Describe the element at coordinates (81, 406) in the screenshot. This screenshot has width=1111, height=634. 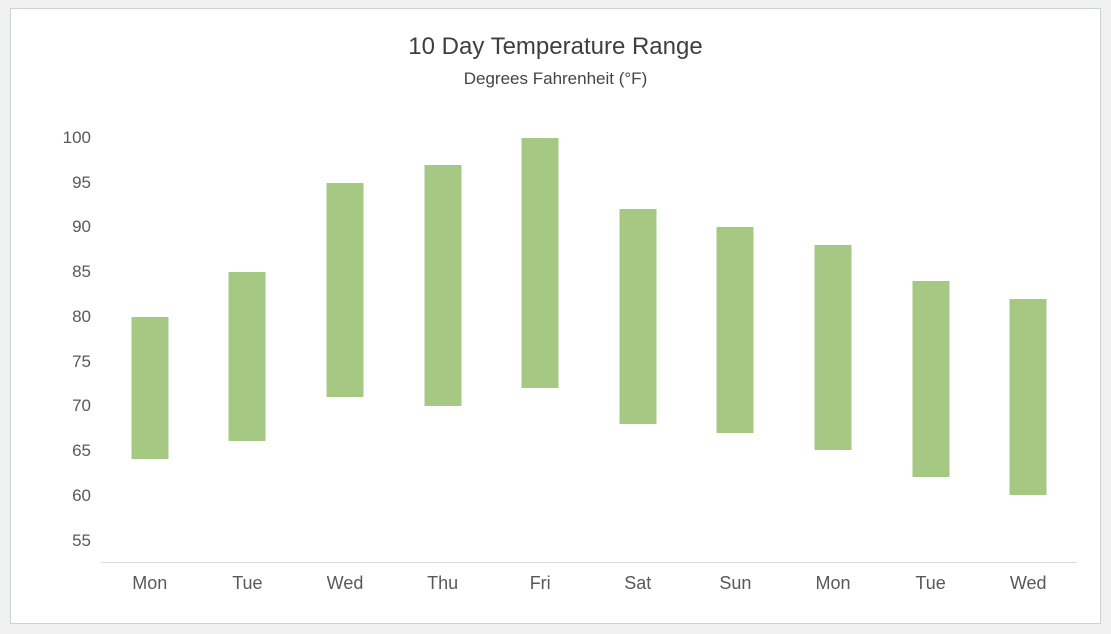
I see `y-axis-tick-label: 70` at that location.